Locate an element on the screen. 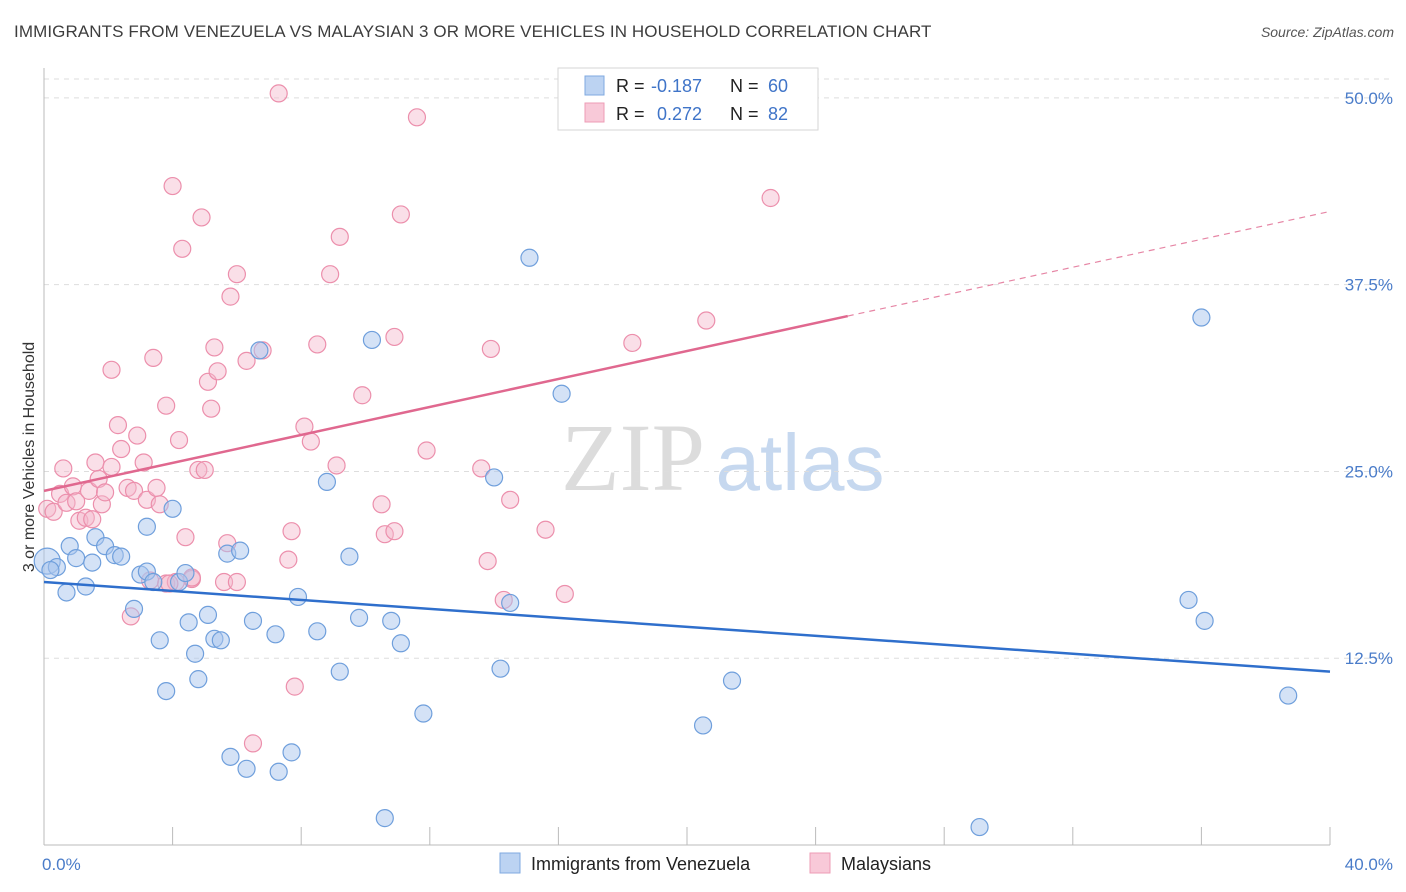  trend-line-malaysians-extension is located at coordinates (1089, 263).